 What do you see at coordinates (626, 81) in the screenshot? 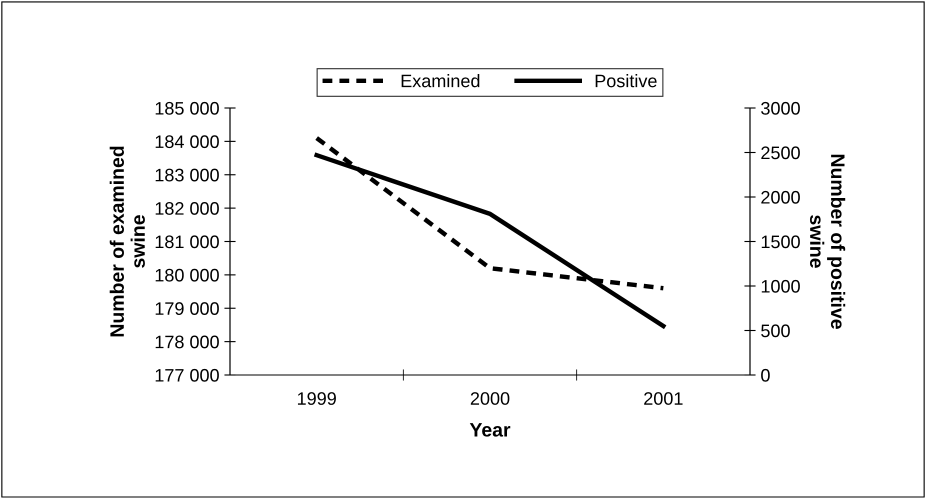
I see `legend-label: Positive` at bounding box center [626, 81].